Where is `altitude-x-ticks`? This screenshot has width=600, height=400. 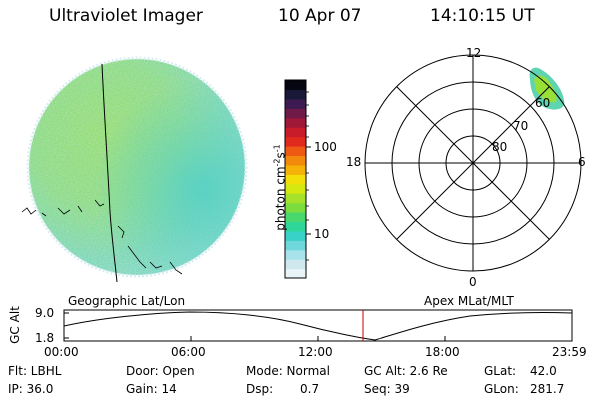
altitude-x-ticks is located at coordinates (318, 338).